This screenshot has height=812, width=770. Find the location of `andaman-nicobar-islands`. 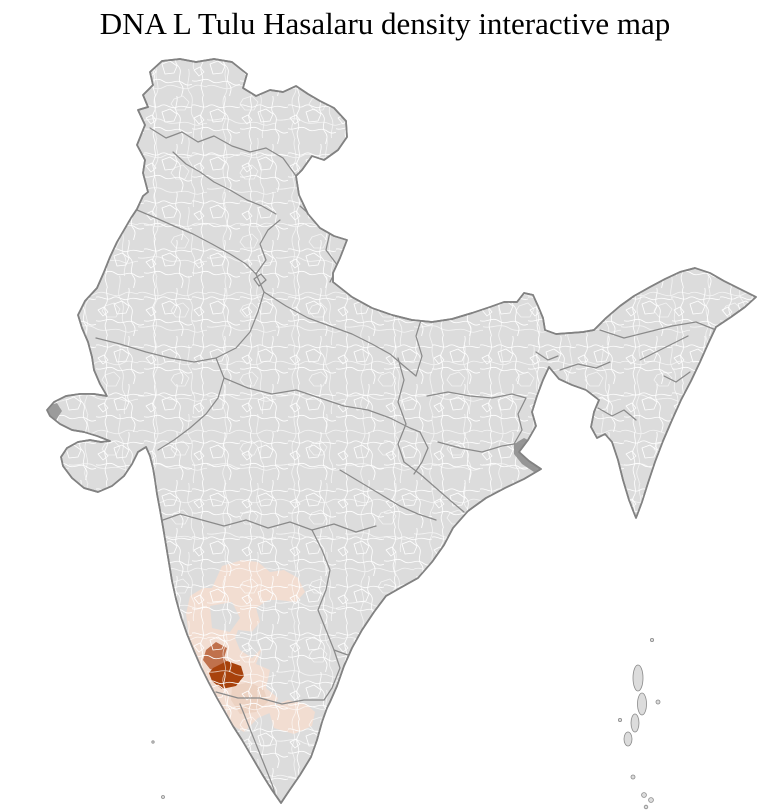

andaman-nicobar-islands is located at coordinates (639, 724).